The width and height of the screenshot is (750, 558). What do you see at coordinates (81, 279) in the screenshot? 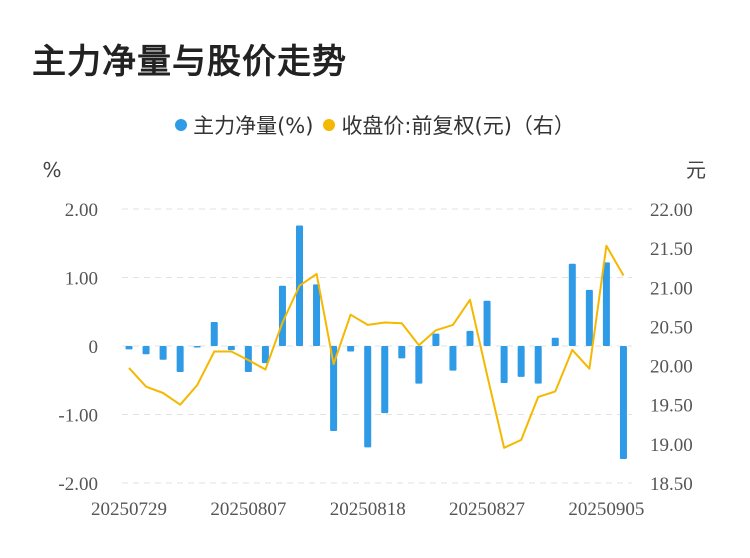
I see `y-left-tick-label: 1.00` at bounding box center [81, 279].